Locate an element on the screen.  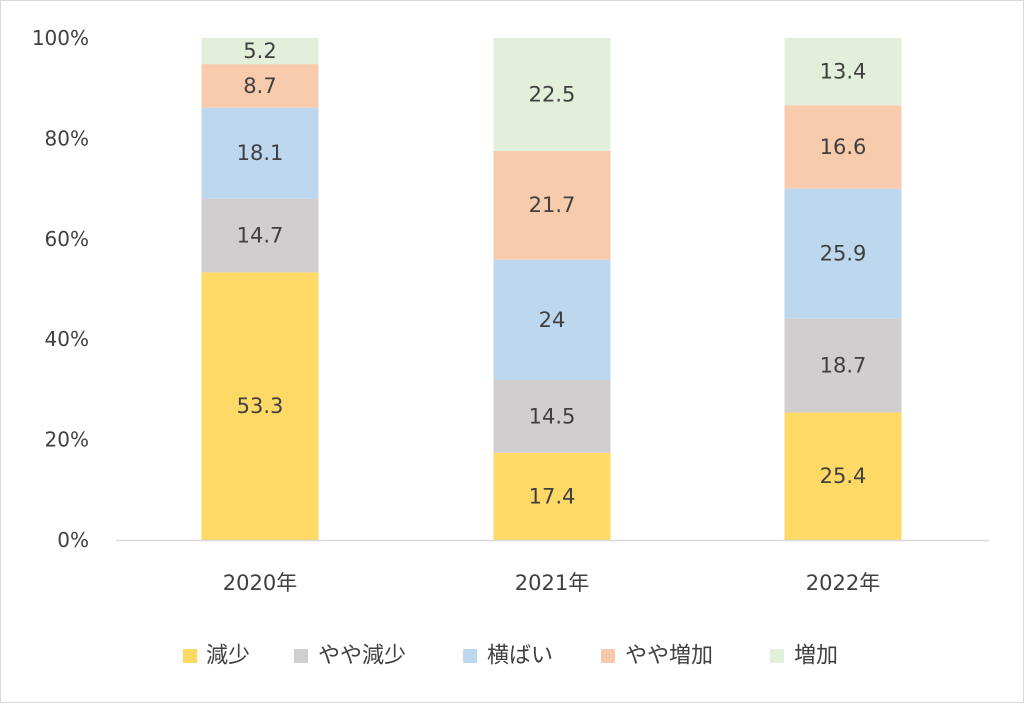
data-label-series-4-2: 21.7 is located at coordinates (552, 205).